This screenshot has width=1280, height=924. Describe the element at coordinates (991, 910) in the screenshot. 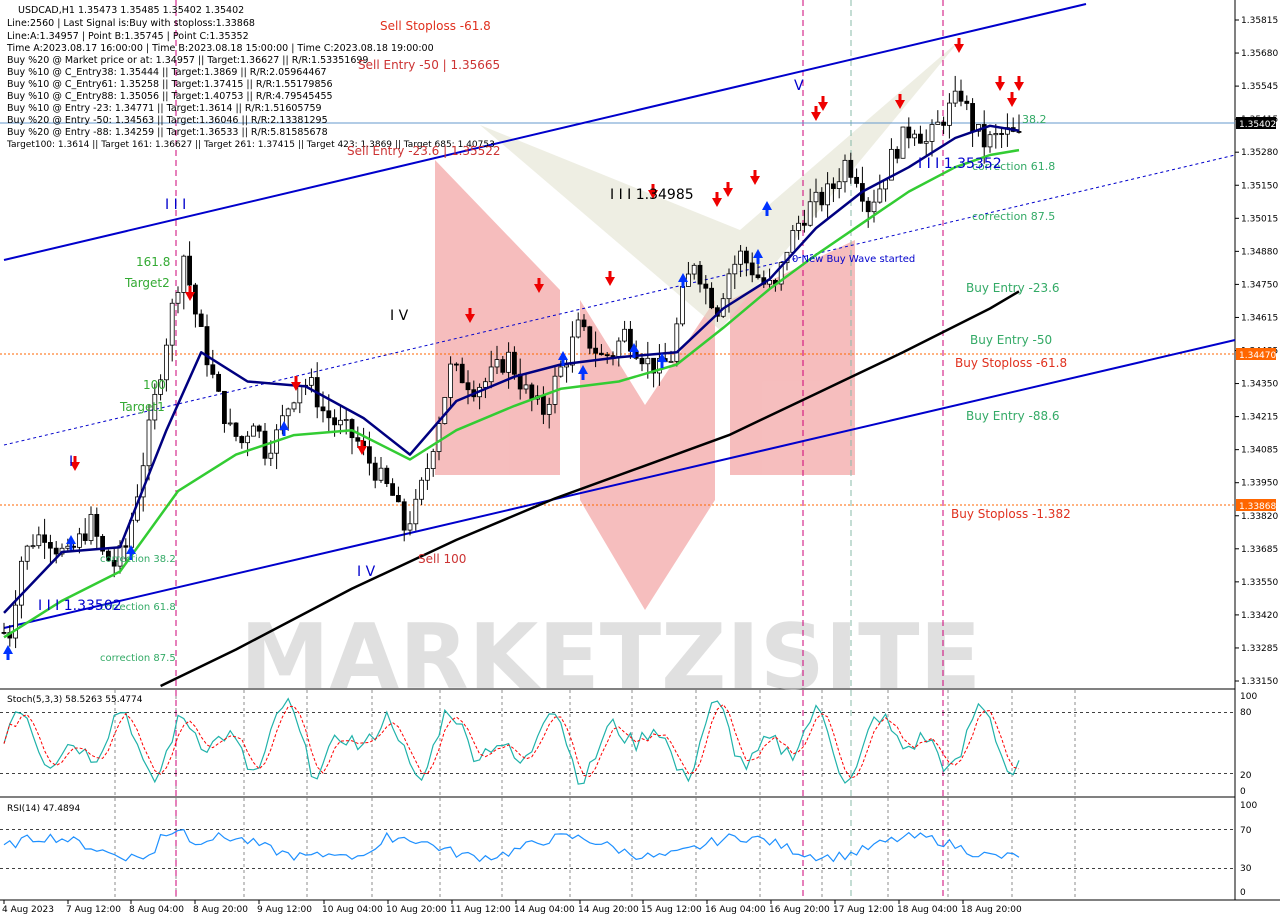

I see `time-tick-label: 18 Aug 20:00` at that location.